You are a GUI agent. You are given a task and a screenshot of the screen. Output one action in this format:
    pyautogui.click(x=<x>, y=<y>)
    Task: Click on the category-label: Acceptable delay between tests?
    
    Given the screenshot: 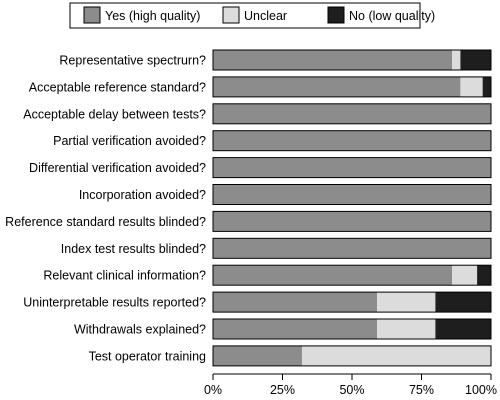 What is the action you would take?
    pyautogui.click(x=114, y=114)
    